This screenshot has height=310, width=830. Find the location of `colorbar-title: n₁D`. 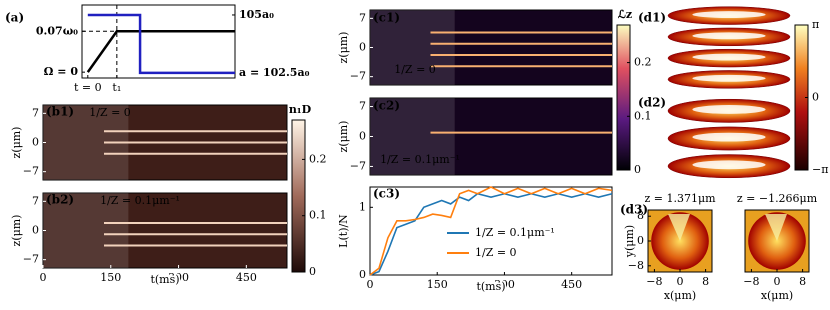

colorbar-title: n₁D is located at coordinates (300, 109).